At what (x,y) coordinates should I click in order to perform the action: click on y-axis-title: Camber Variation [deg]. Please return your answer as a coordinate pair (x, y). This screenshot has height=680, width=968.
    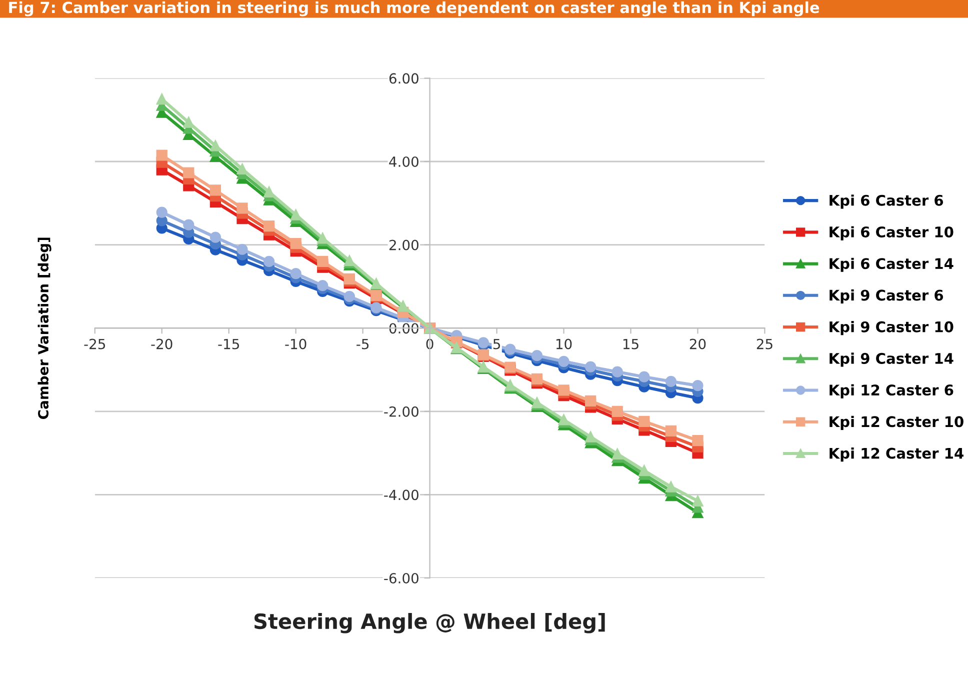
    Looking at the image, I should click on (45, 328).